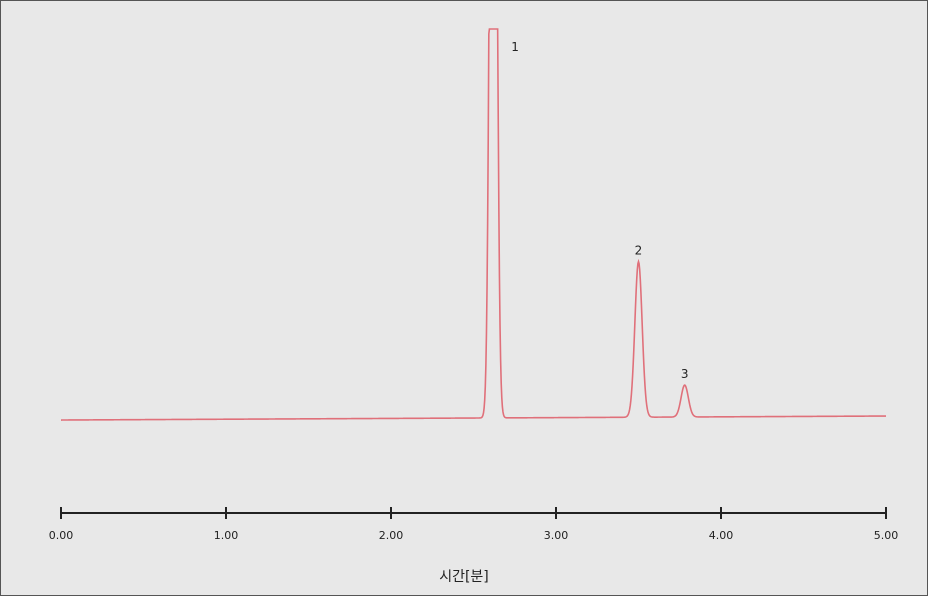 The image size is (928, 596). I want to click on x-axis: 0.00 1.00 2.00 3.00 4.00 5.00, so click(474, 524).